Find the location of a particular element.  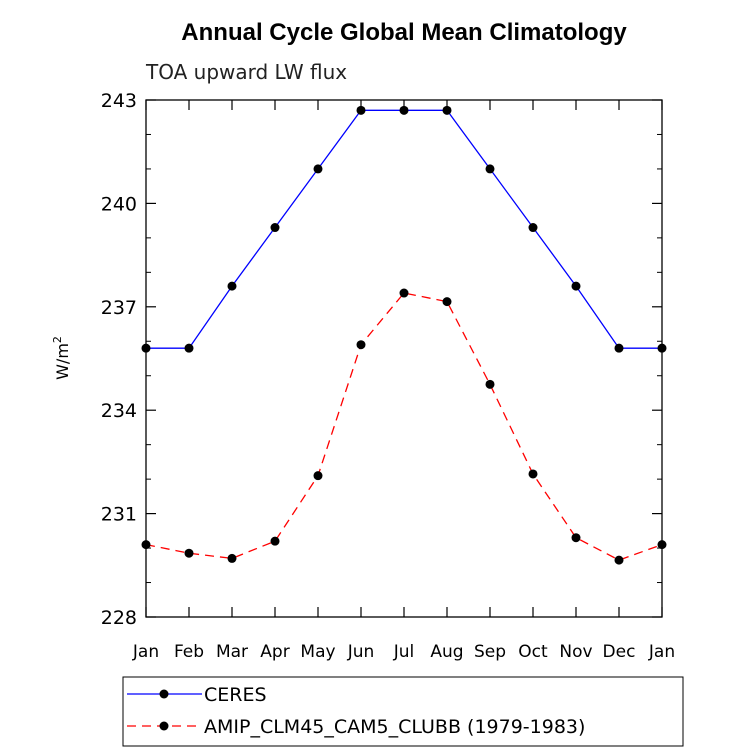

chart-subtitle: TOA upward LW flux is located at coordinates (246, 72).